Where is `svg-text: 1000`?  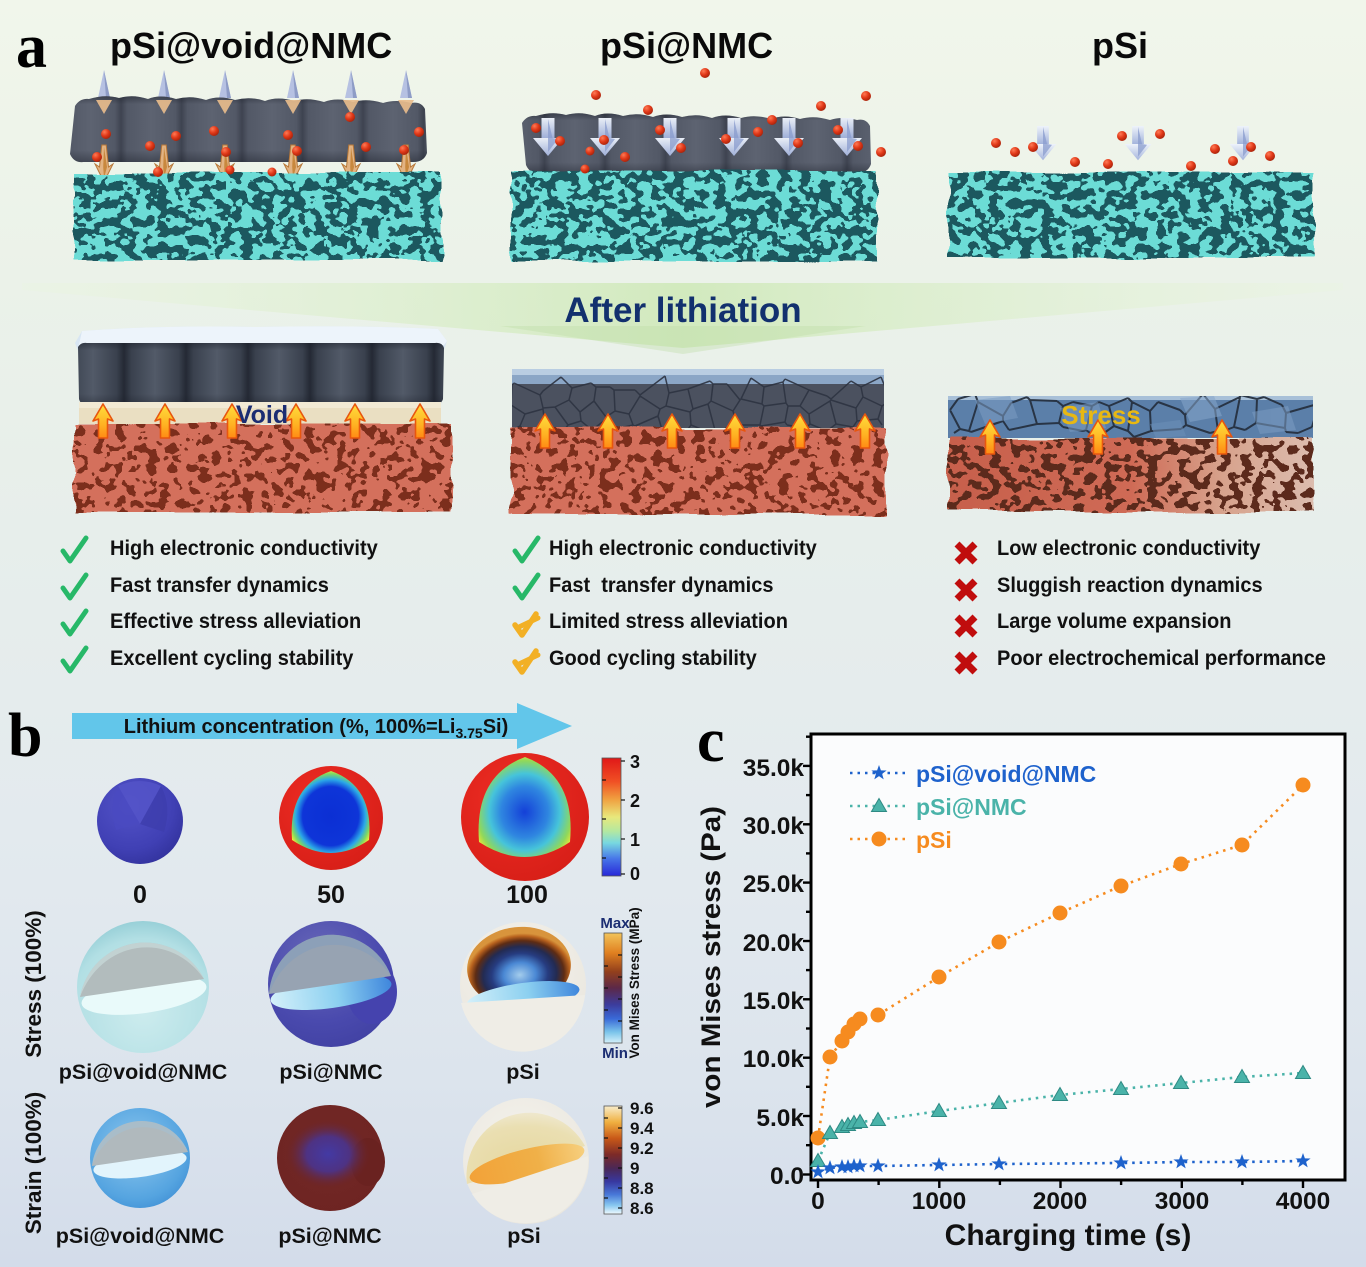 svg-text: 1000 is located at coordinates (939, 1201).